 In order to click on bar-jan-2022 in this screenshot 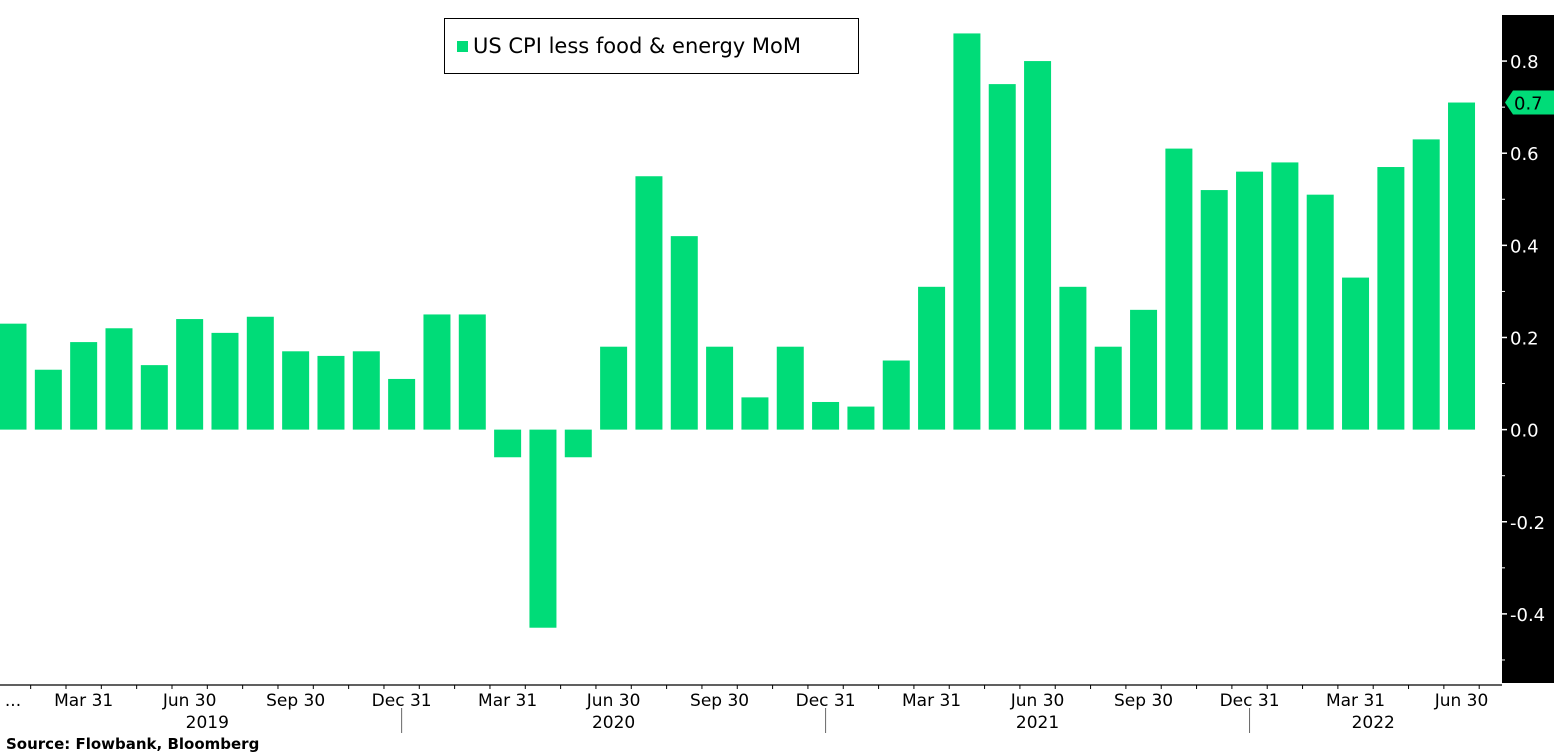, I will do `click(1285, 296)`.